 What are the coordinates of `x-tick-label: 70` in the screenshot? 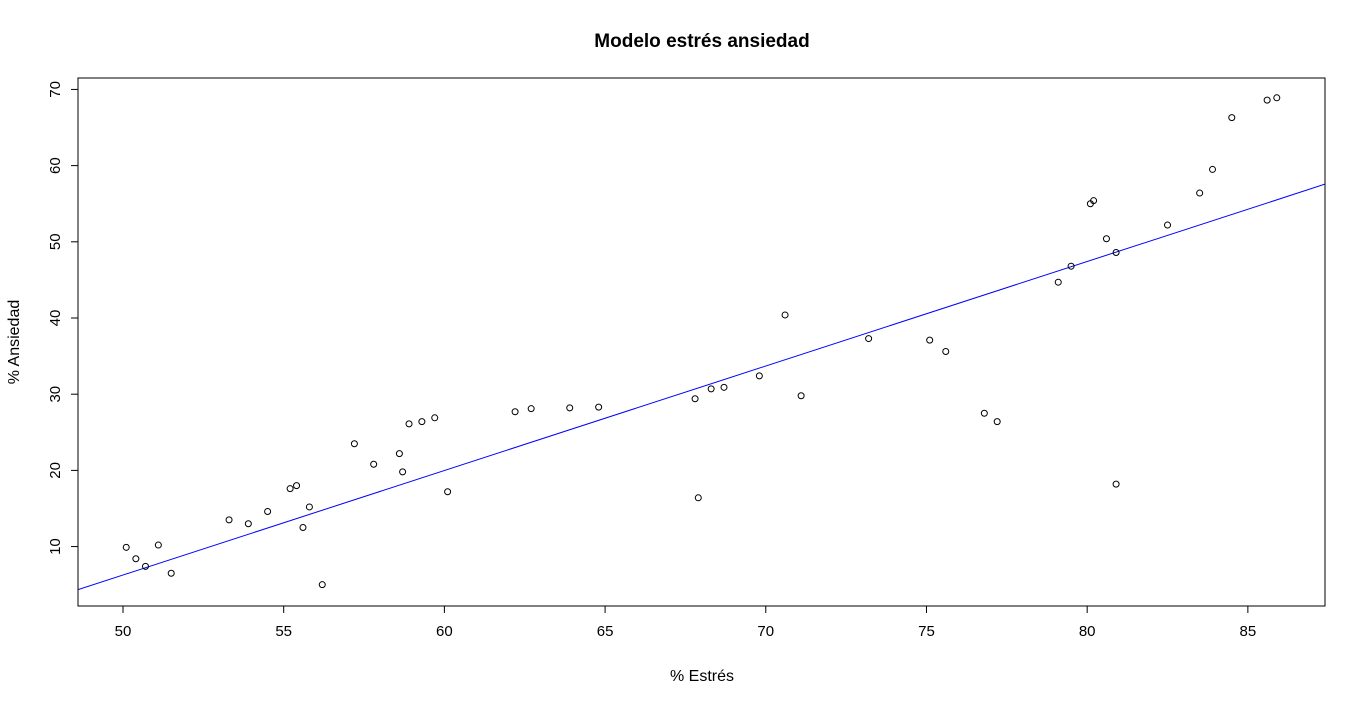 It's located at (765, 631).